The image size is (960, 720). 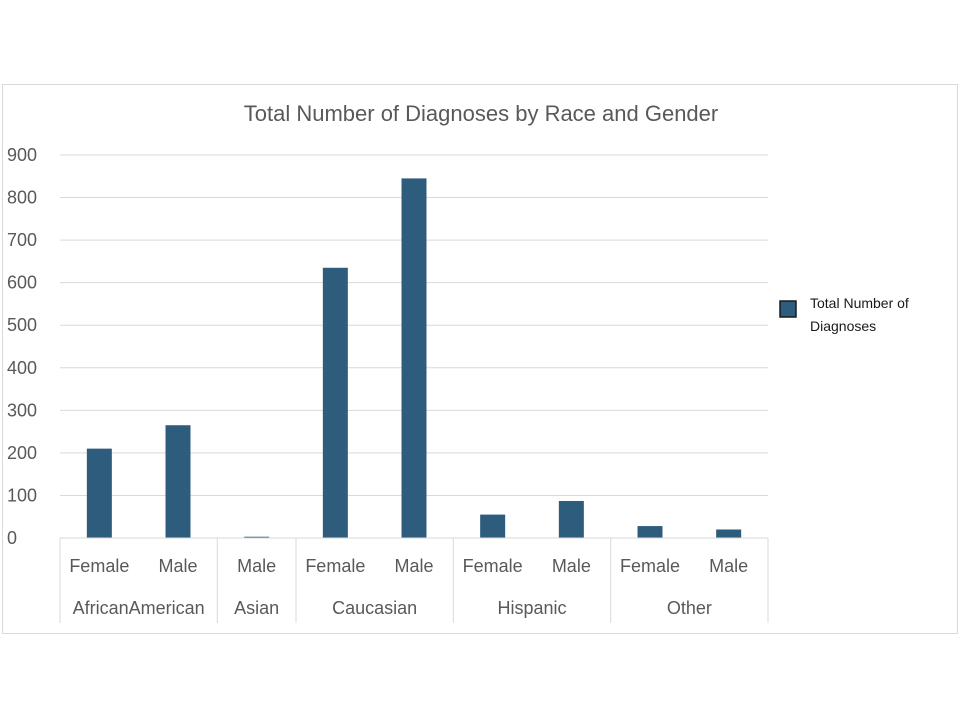 What do you see at coordinates (22, 240) in the screenshot?
I see `y-tick-label: 700` at bounding box center [22, 240].